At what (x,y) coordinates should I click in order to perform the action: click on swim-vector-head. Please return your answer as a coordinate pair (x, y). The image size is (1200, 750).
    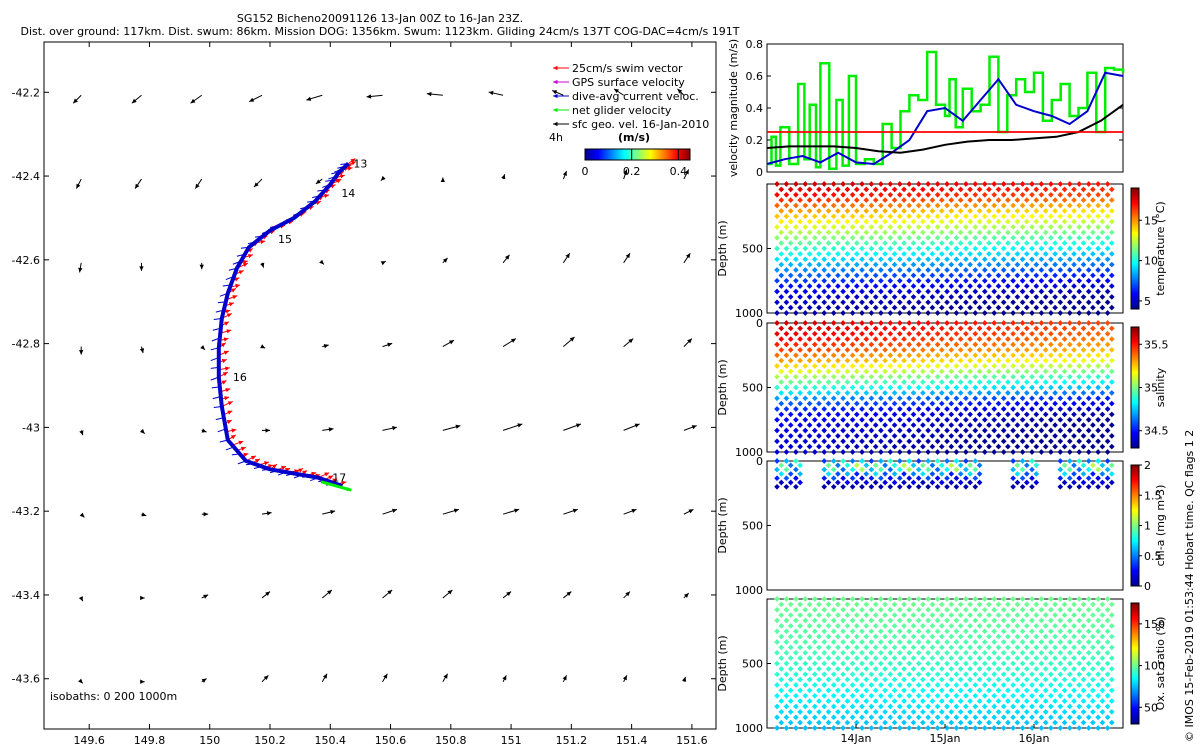
    Looking at the image, I should click on (344, 482).